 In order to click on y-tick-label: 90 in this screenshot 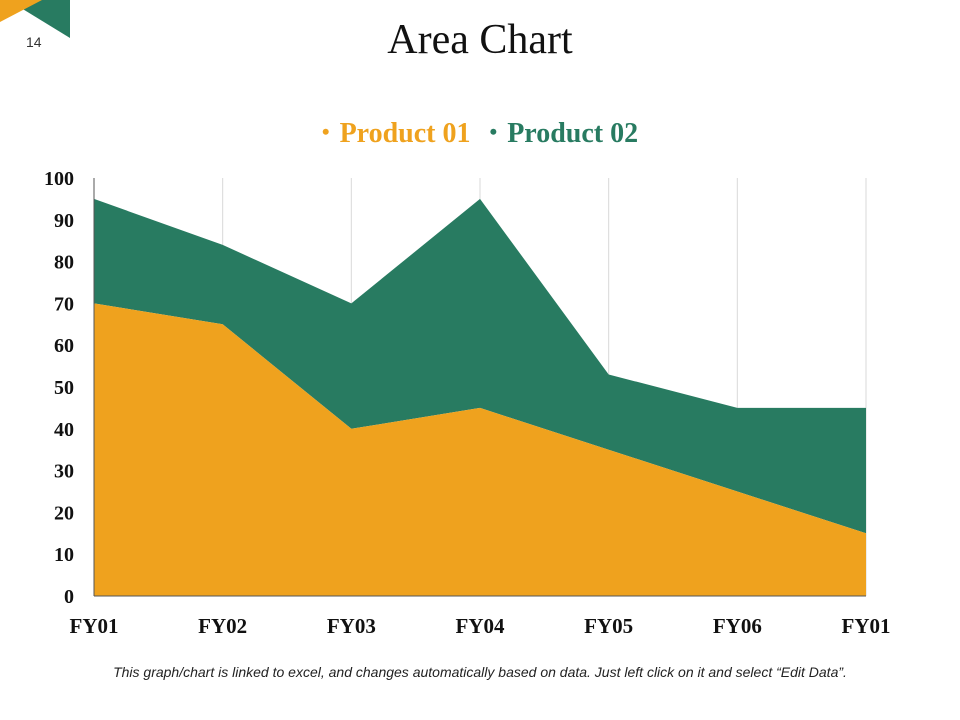, I will do `click(64, 221)`.